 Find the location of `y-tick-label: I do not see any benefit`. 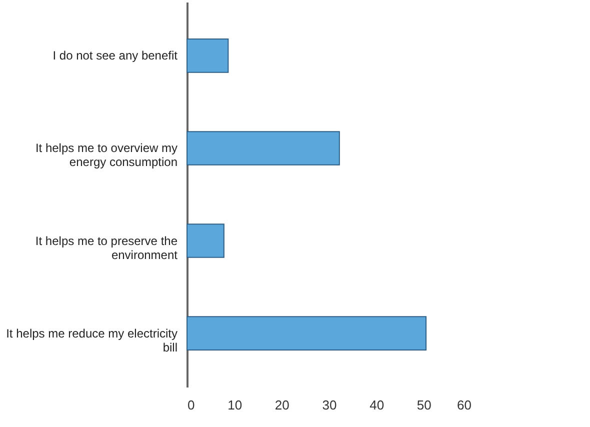

y-tick-label: I do not see any benefit is located at coordinates (115, 55).